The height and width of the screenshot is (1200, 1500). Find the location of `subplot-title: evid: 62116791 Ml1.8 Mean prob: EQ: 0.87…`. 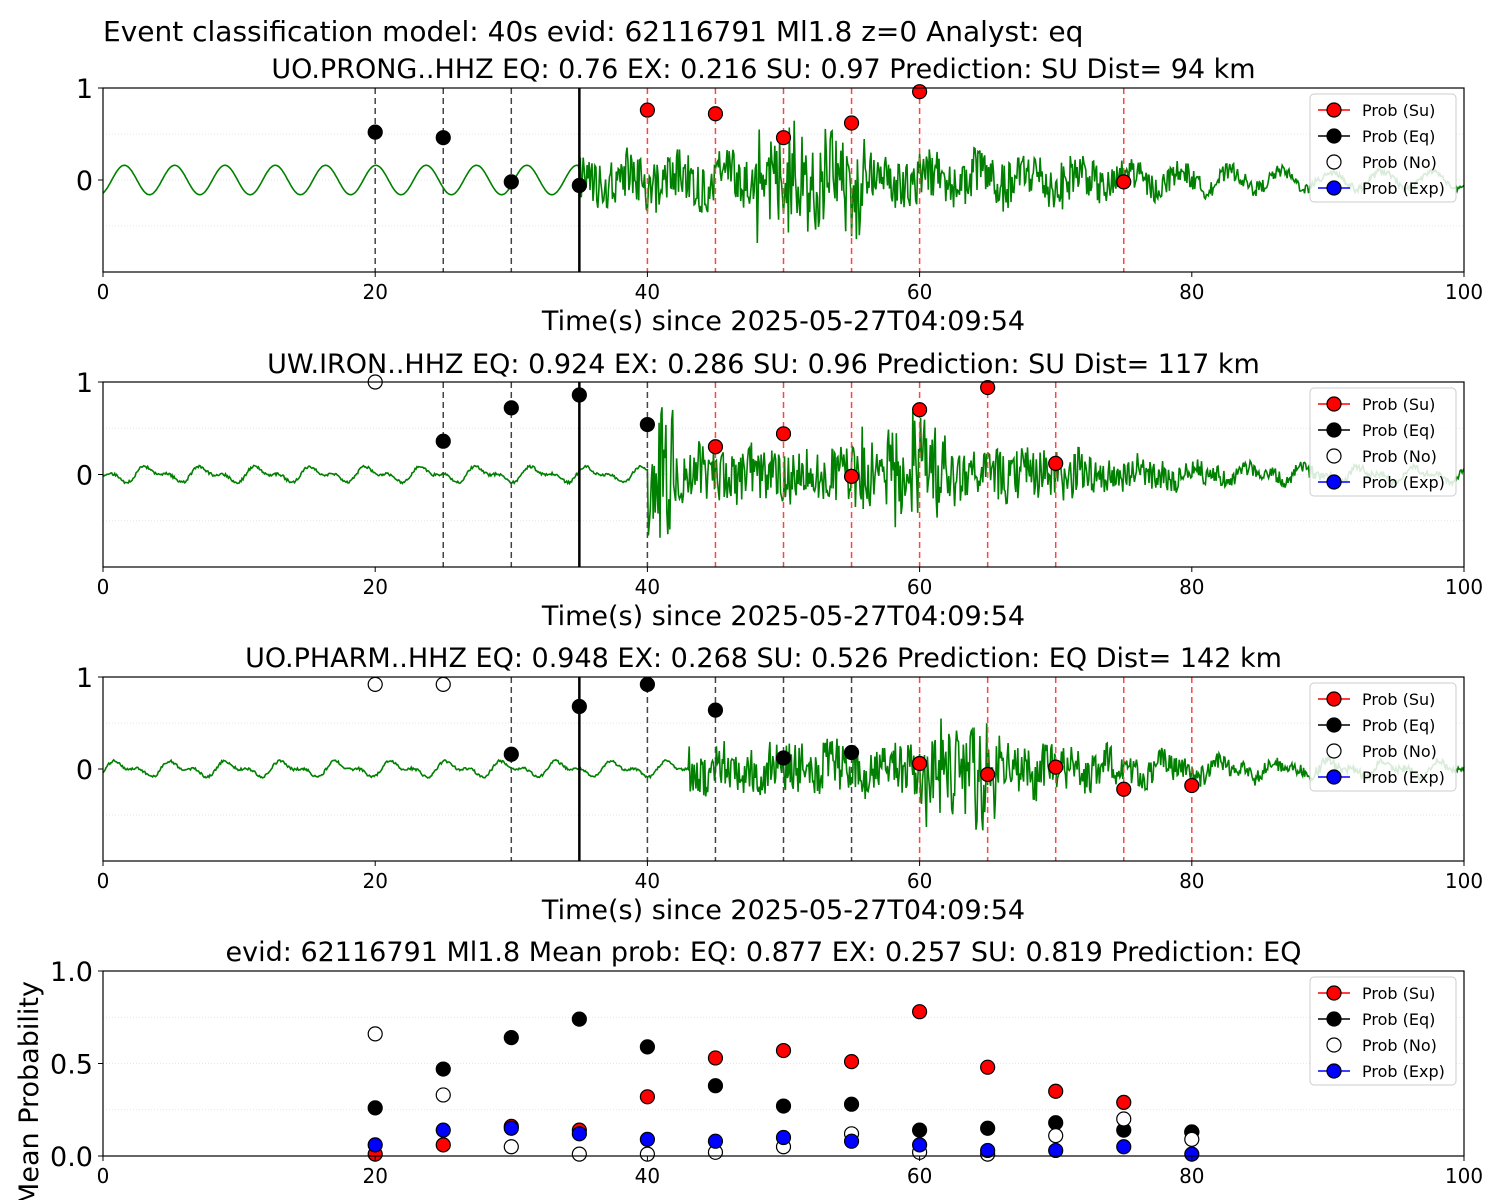

subplot-title: evid: 62116791 Ml1.8 Mean prob: EQ: 0.87… is located at coordinates (764, 952).